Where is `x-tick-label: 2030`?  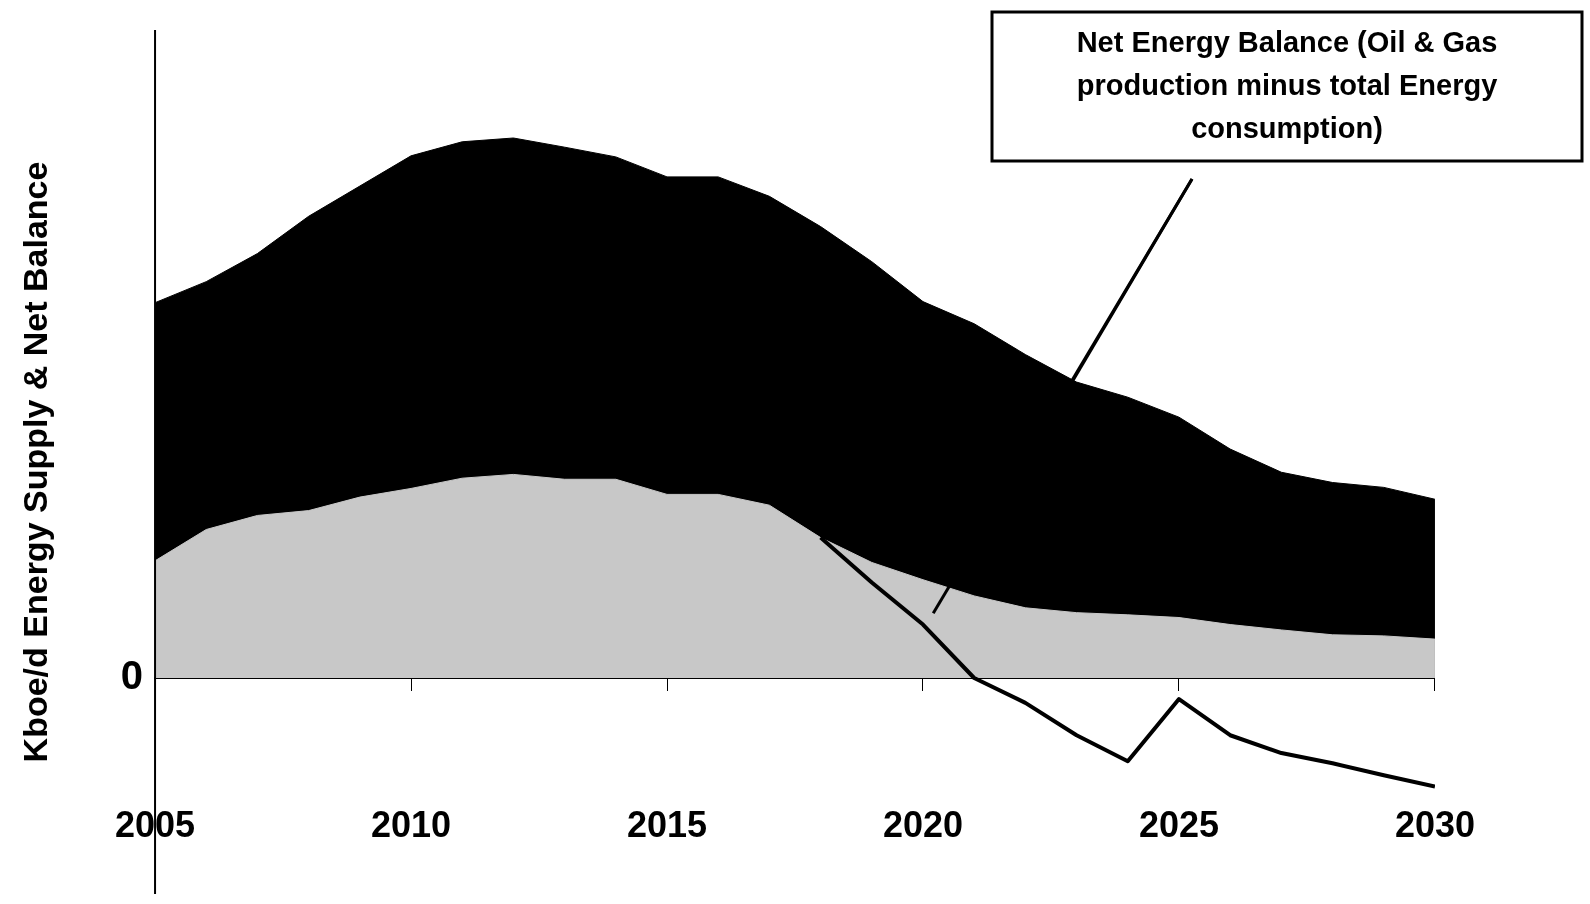
x-tick-label: 2030 is located at coordinates (1434, 824).